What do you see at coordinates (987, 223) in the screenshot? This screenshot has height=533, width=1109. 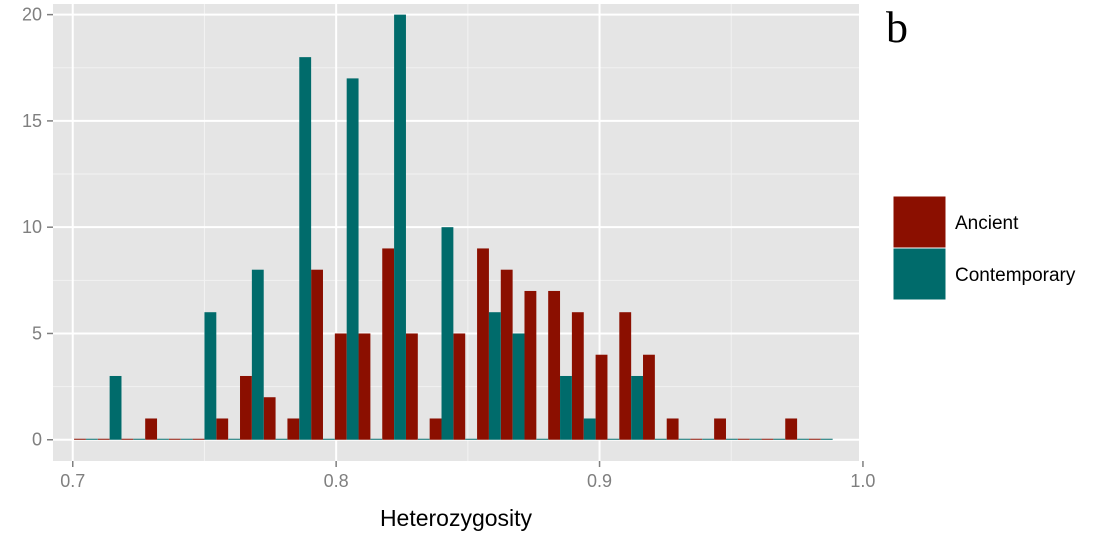 I see `legend-label-ancient: Ancient` at bounding box center [987, 223].